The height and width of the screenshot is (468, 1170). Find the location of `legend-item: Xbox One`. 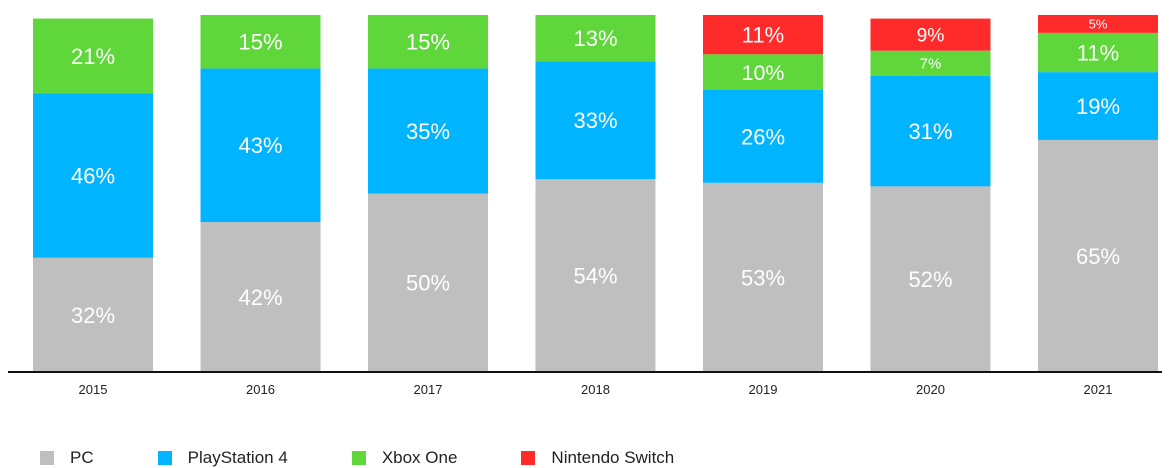

legend-item: Xbox One is located at coordinates (404, 458).